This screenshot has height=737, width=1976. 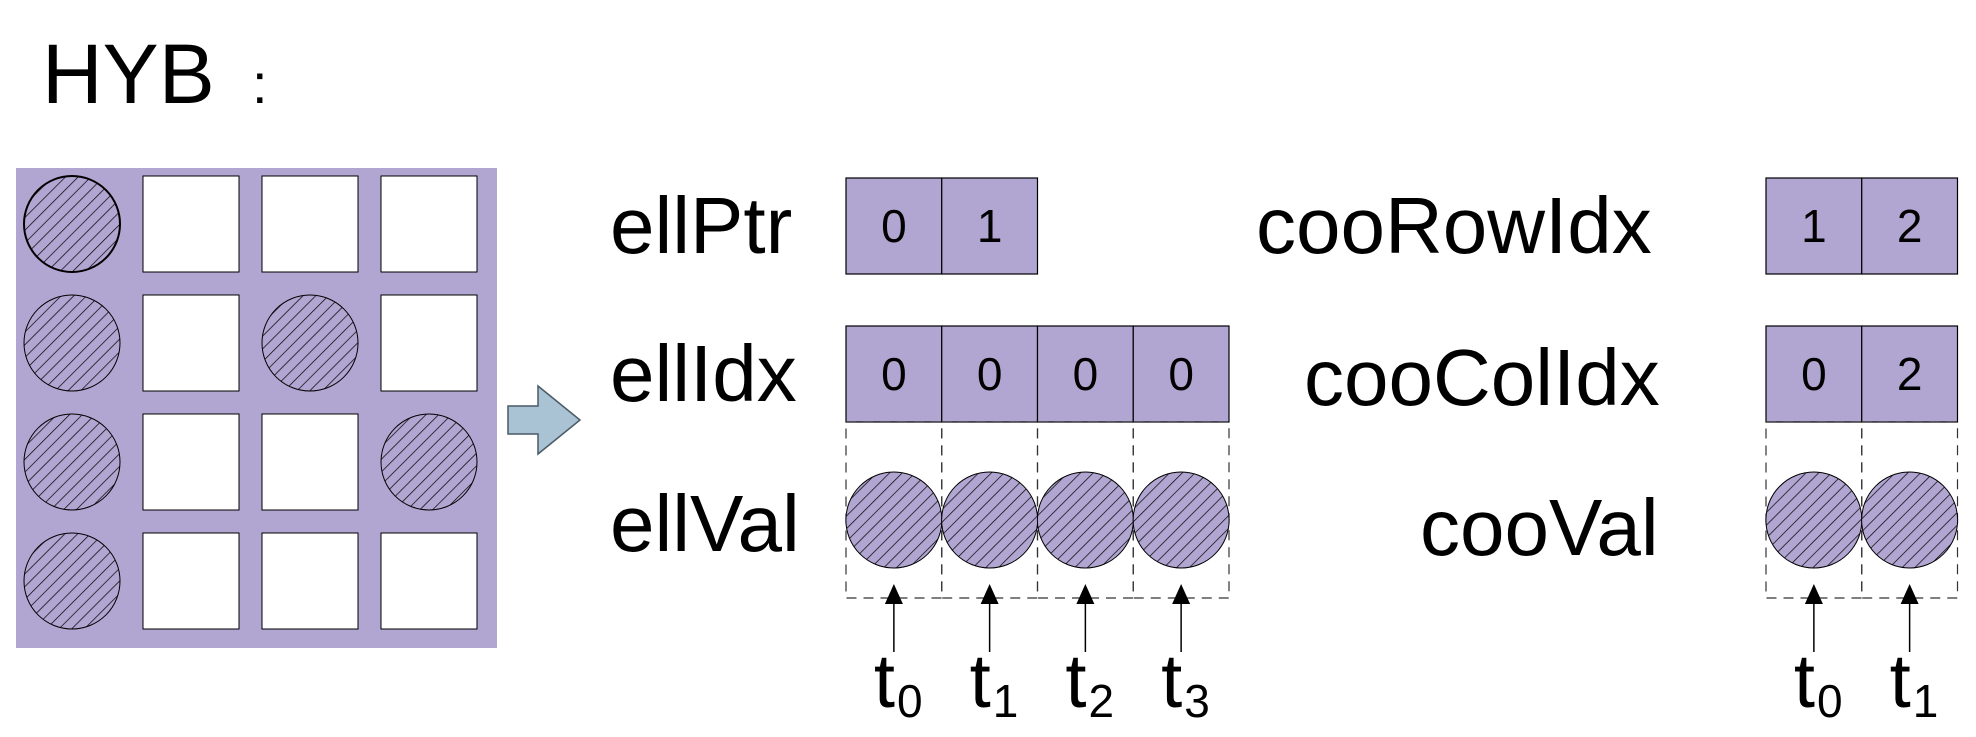 I want to click on cooval-label: cooVal, so click(x=1539, y=527).